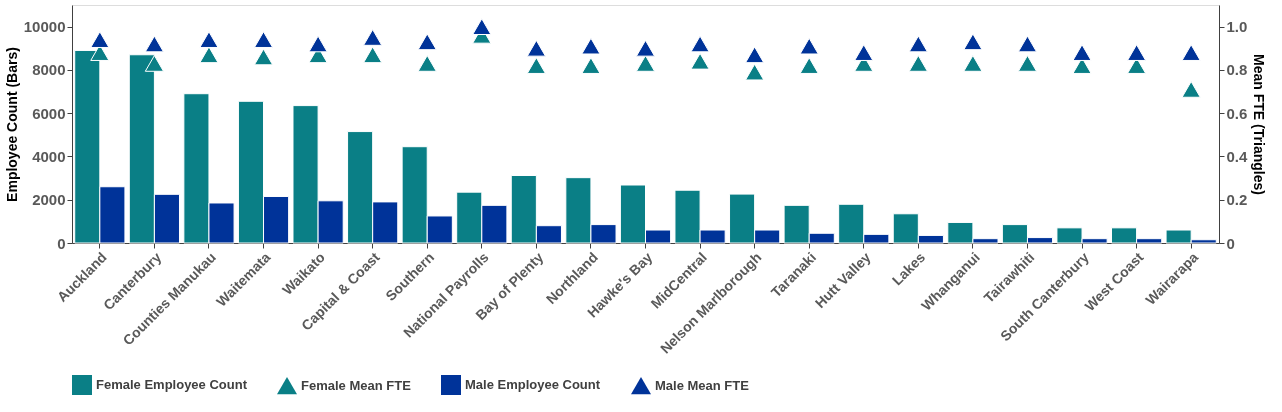  Describe the element at coordinates (49, 156) in the screenshot. I see `y-tick-label: 4000` at that location.